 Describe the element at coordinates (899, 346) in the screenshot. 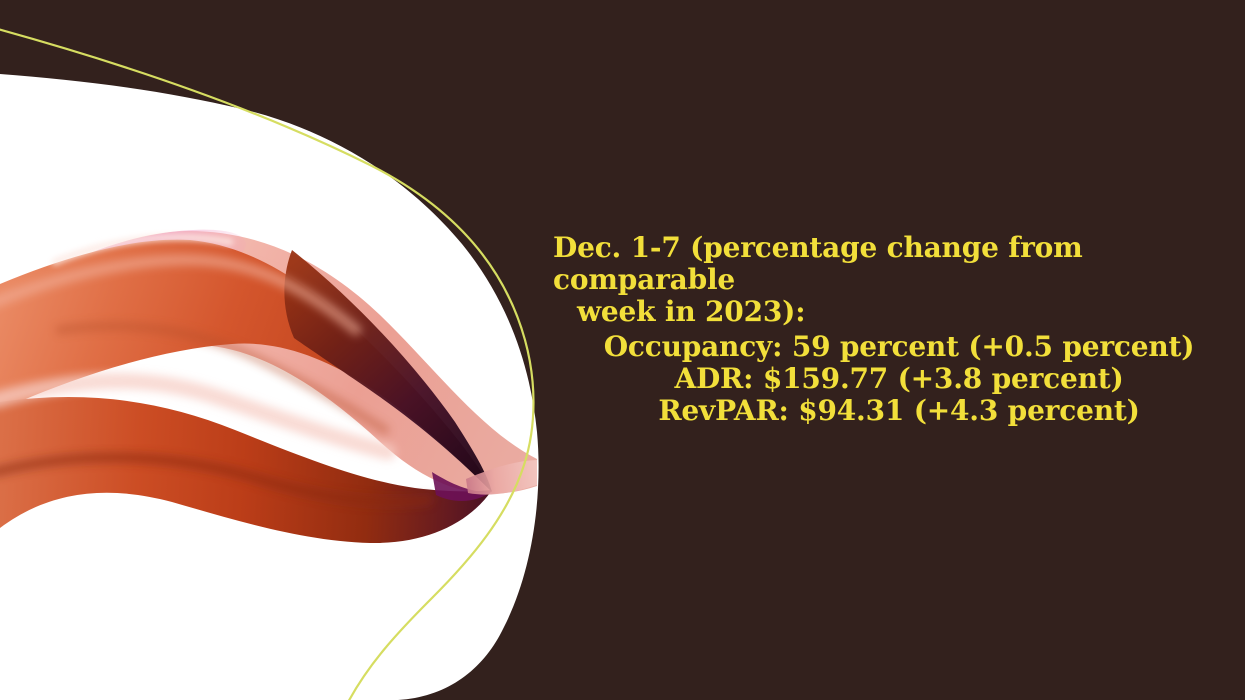

I see `stat-line-occupancy: Occupancy: 59 percent (+0.5 percent)` at that location.